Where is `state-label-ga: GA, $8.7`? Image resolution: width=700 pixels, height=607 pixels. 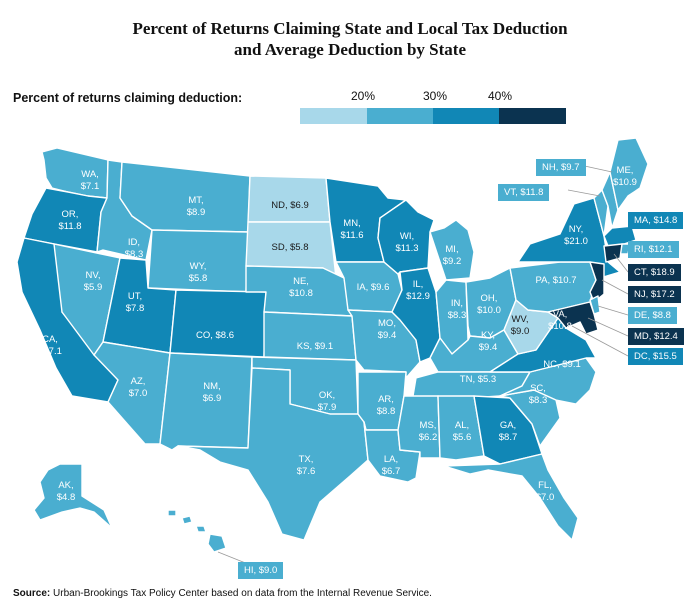 state-label-ga: GA, $8.7 is located at coordinates (508, 431).